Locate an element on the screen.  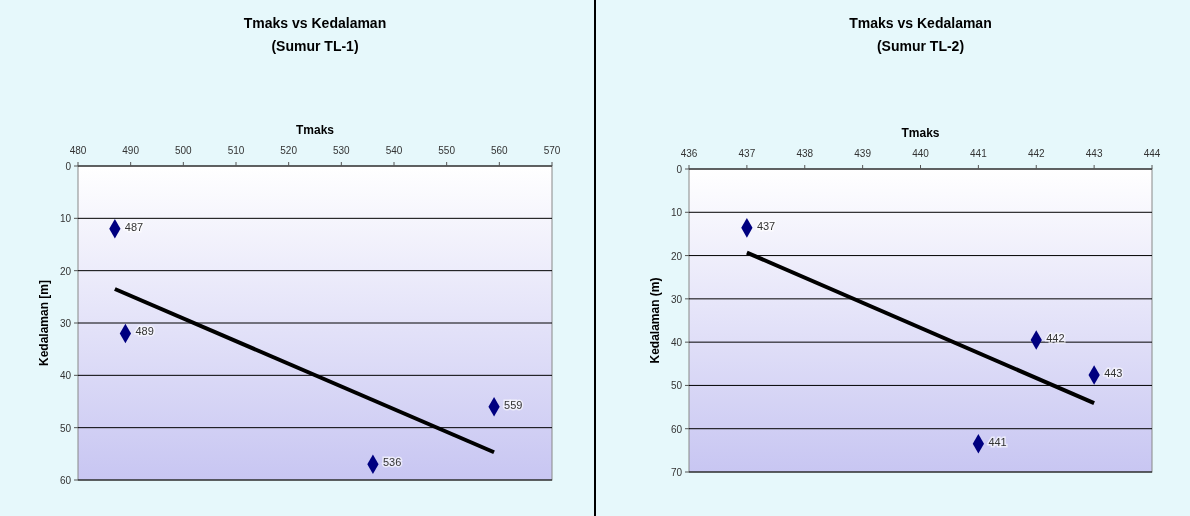
y-axis-title: Kedalaman [m] is located at coordinates (44, 323).